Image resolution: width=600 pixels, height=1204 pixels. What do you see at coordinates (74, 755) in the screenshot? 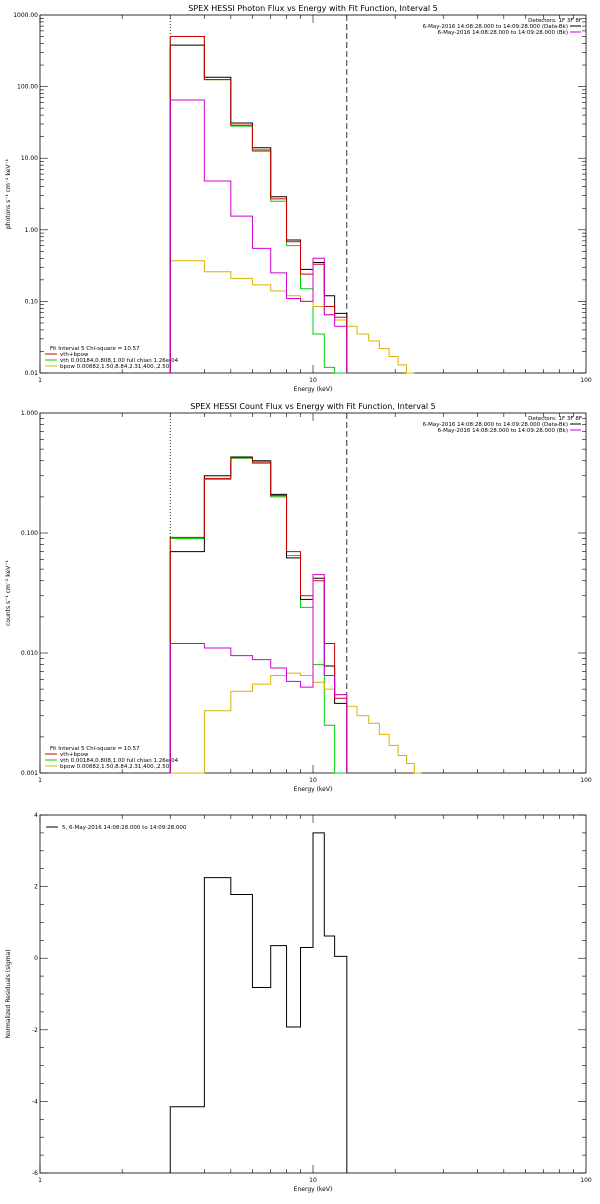
I see `count-legend-left-text: vth+bpow` at bounding box center [74, 755].